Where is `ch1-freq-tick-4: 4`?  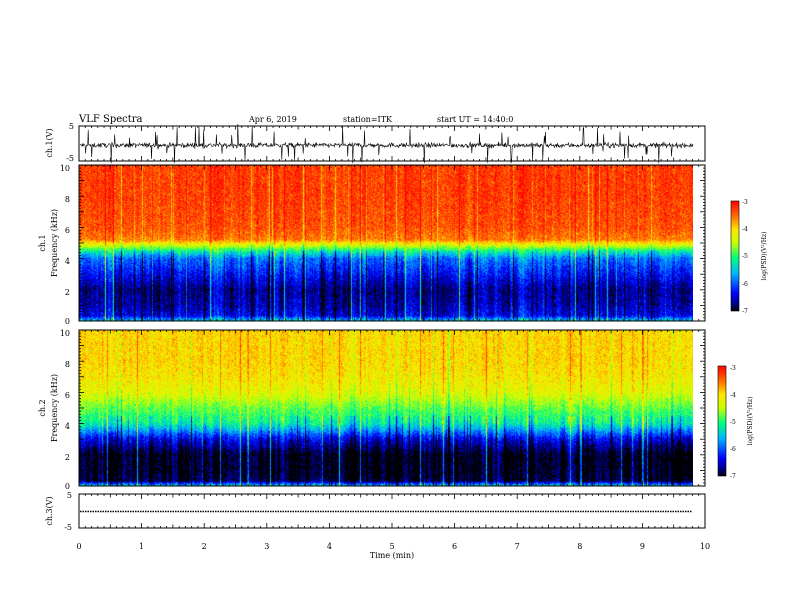 ch1-freq-tick-4: 4 is located at coordinates (67, 261).